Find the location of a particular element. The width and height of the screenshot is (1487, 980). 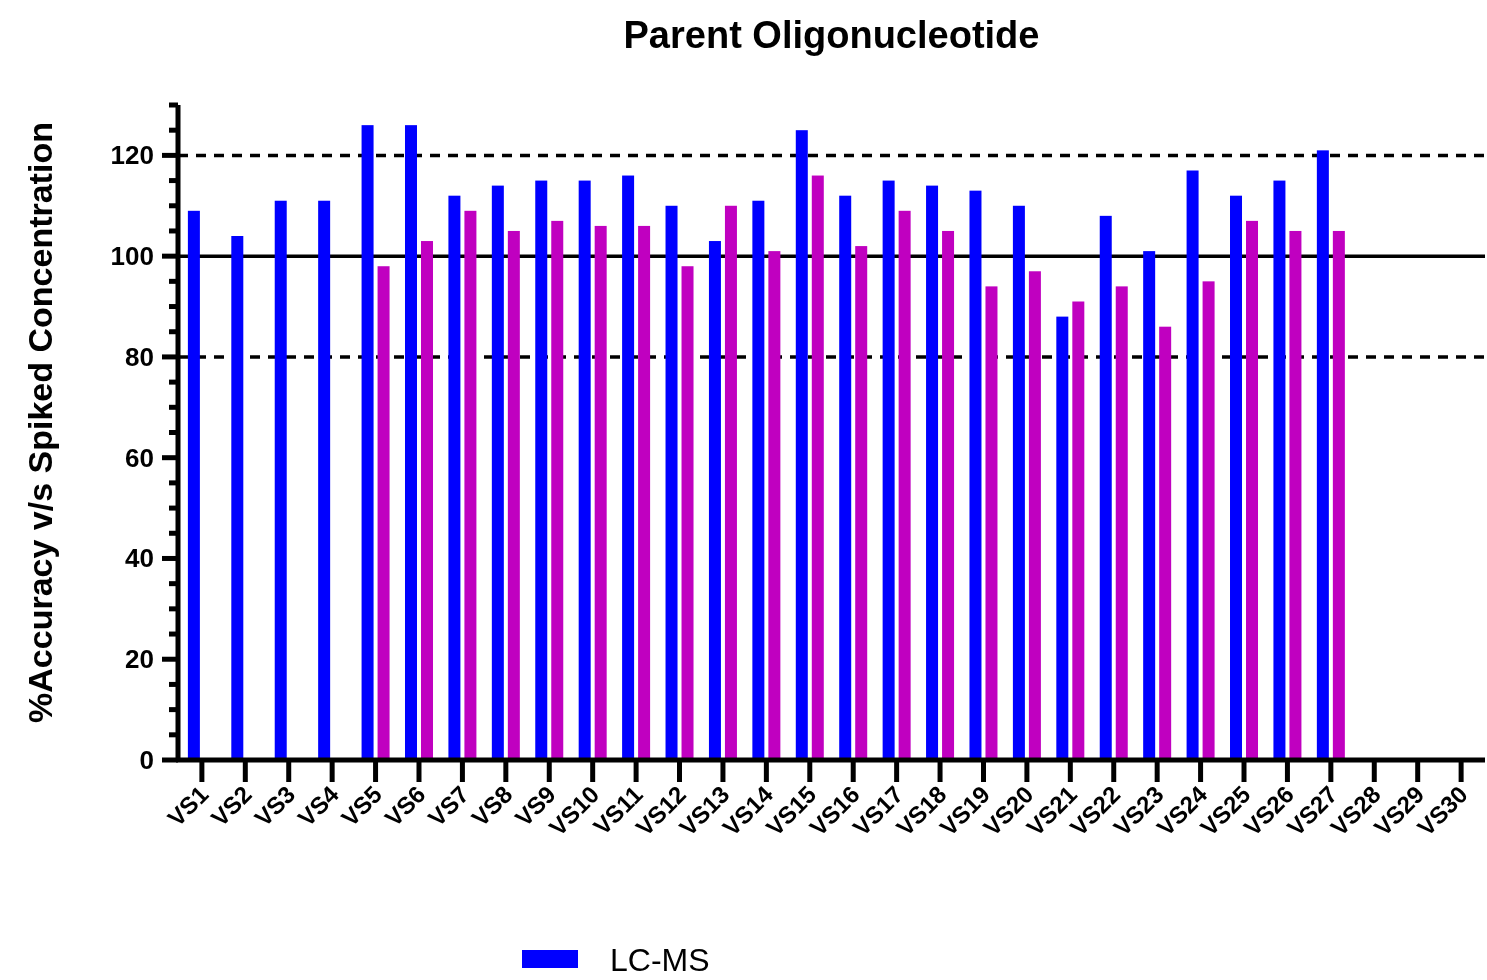

y-tick-label: 100 is located at coordinates (132, 256).